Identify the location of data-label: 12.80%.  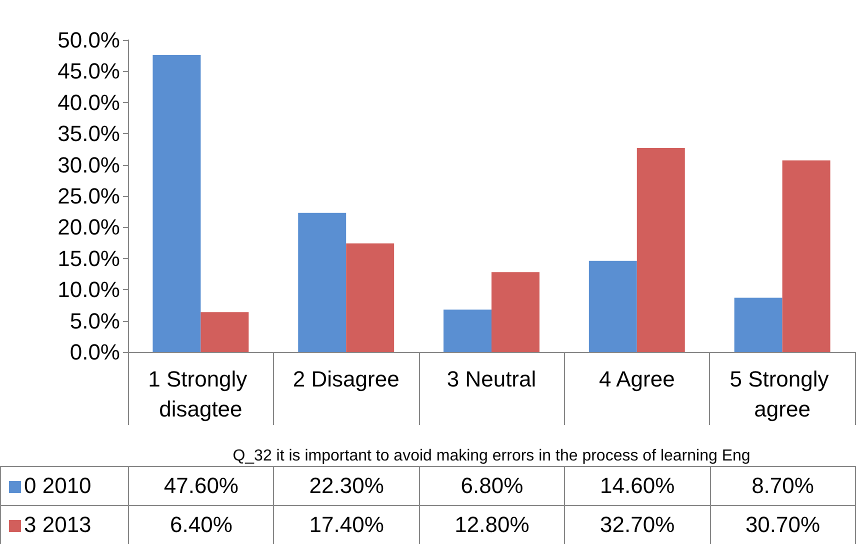
(492, 525).